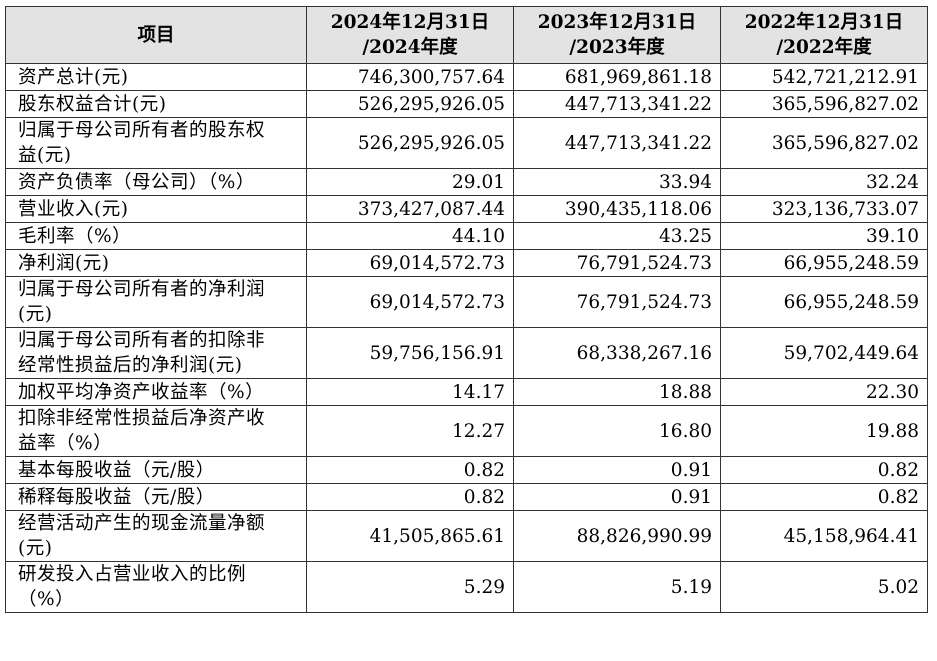  Describe the element at coordinates (466, 182) in the screenshot. I see `table-row: 资产负债率（母公司）（%） 29.01 33.94 32.24` at that location.